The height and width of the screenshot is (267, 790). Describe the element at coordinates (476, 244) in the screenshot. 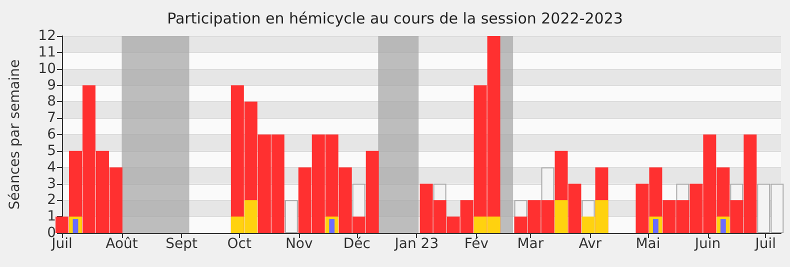

I see `x-tick-label: Fév` at that location.